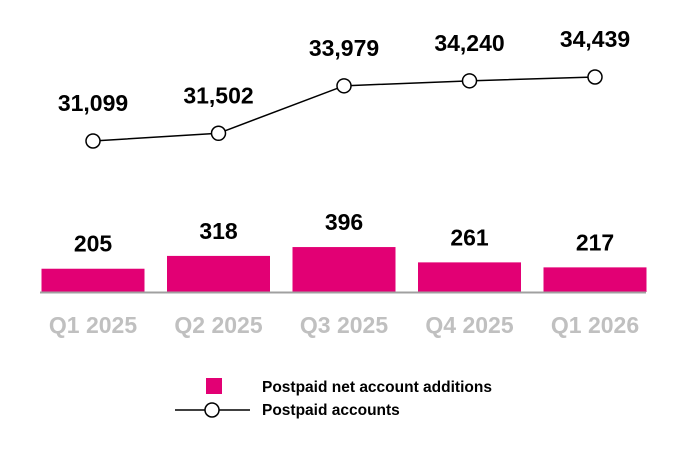  Describe the element at coordinates (344, 48) in the screenshot. I see `line-data-label: 33,979` at that location.